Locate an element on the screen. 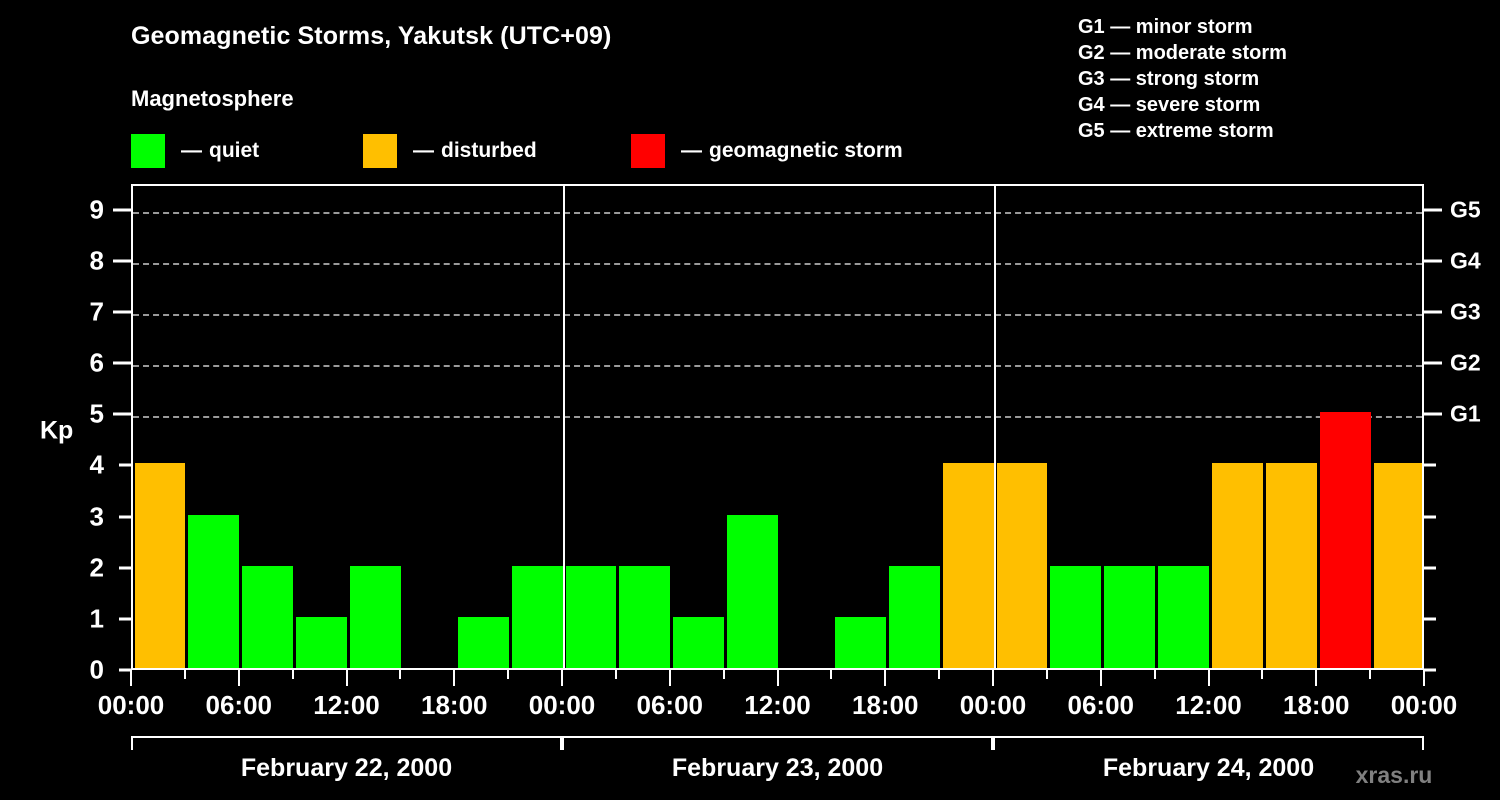 The width and height of the screenshot is (1500, 800). legend-item-geomagnetic-storm: — geomagnetic storm is located at coordinates (767, 151).